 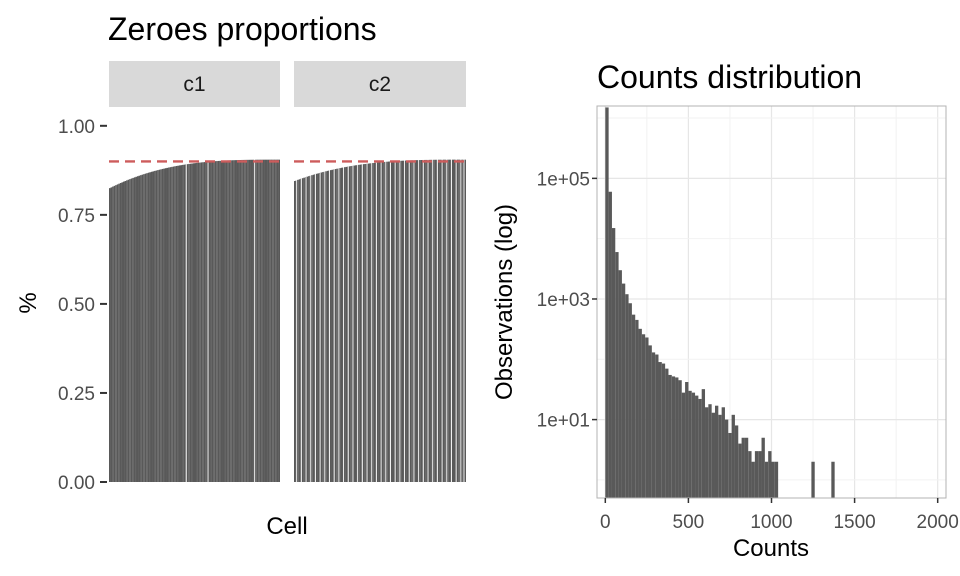 What do you see at coordinates (28, 302) in the screenshot?
I see `left-y-axis-title: %` at bounding box center [28, 302].